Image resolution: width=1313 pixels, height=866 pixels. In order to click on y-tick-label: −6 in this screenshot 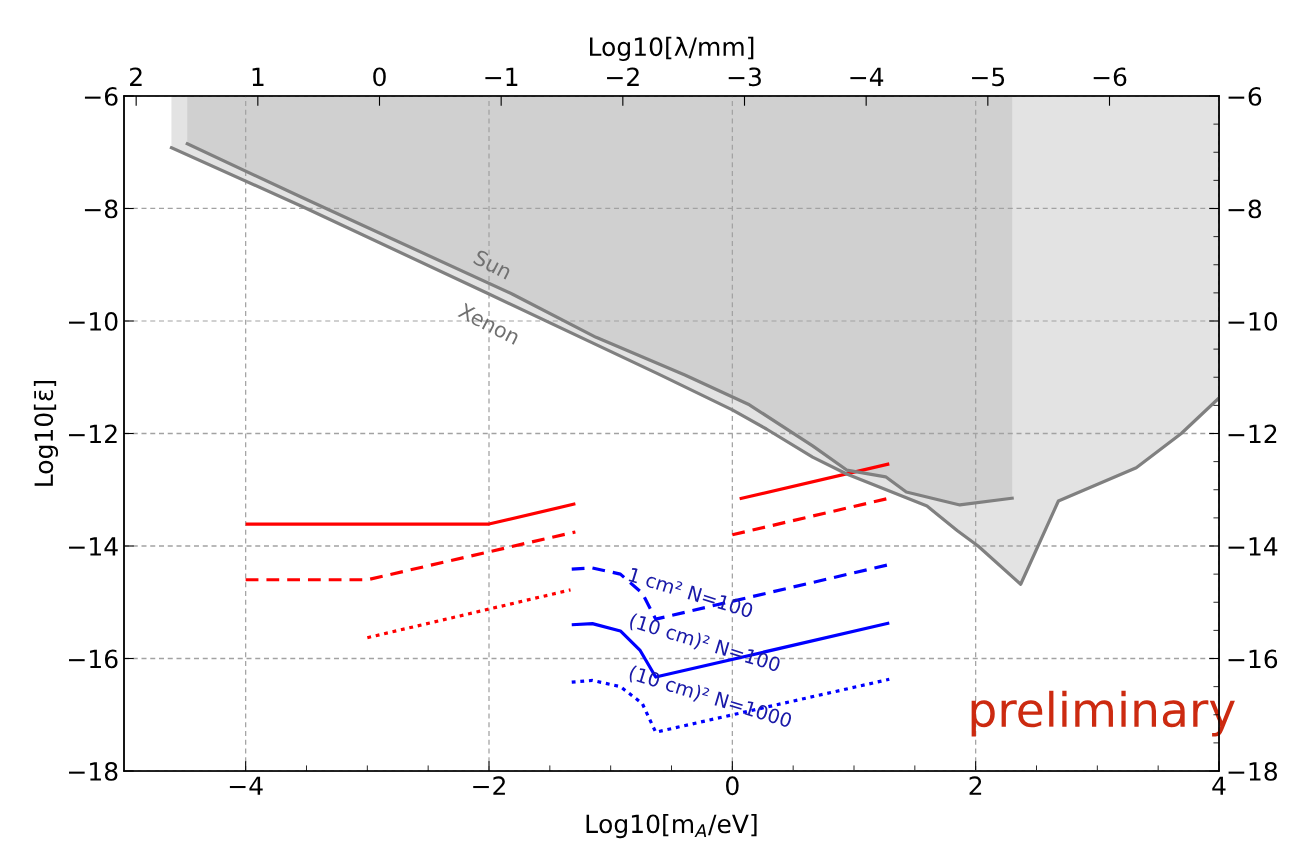, I will do `click(101, 96)`.